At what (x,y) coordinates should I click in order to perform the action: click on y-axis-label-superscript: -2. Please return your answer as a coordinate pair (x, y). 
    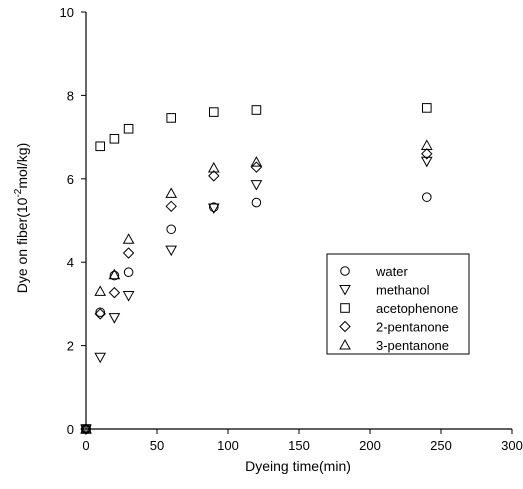
    Looking at the image, I should click on (18, 192).